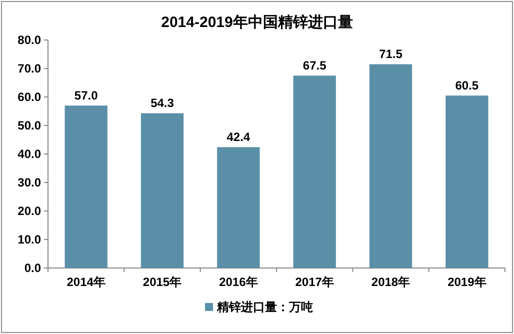 This screenshot has height=334, width=514. I want to click on title: 2014-2019年中国精锌进口量, so click(257, 22).